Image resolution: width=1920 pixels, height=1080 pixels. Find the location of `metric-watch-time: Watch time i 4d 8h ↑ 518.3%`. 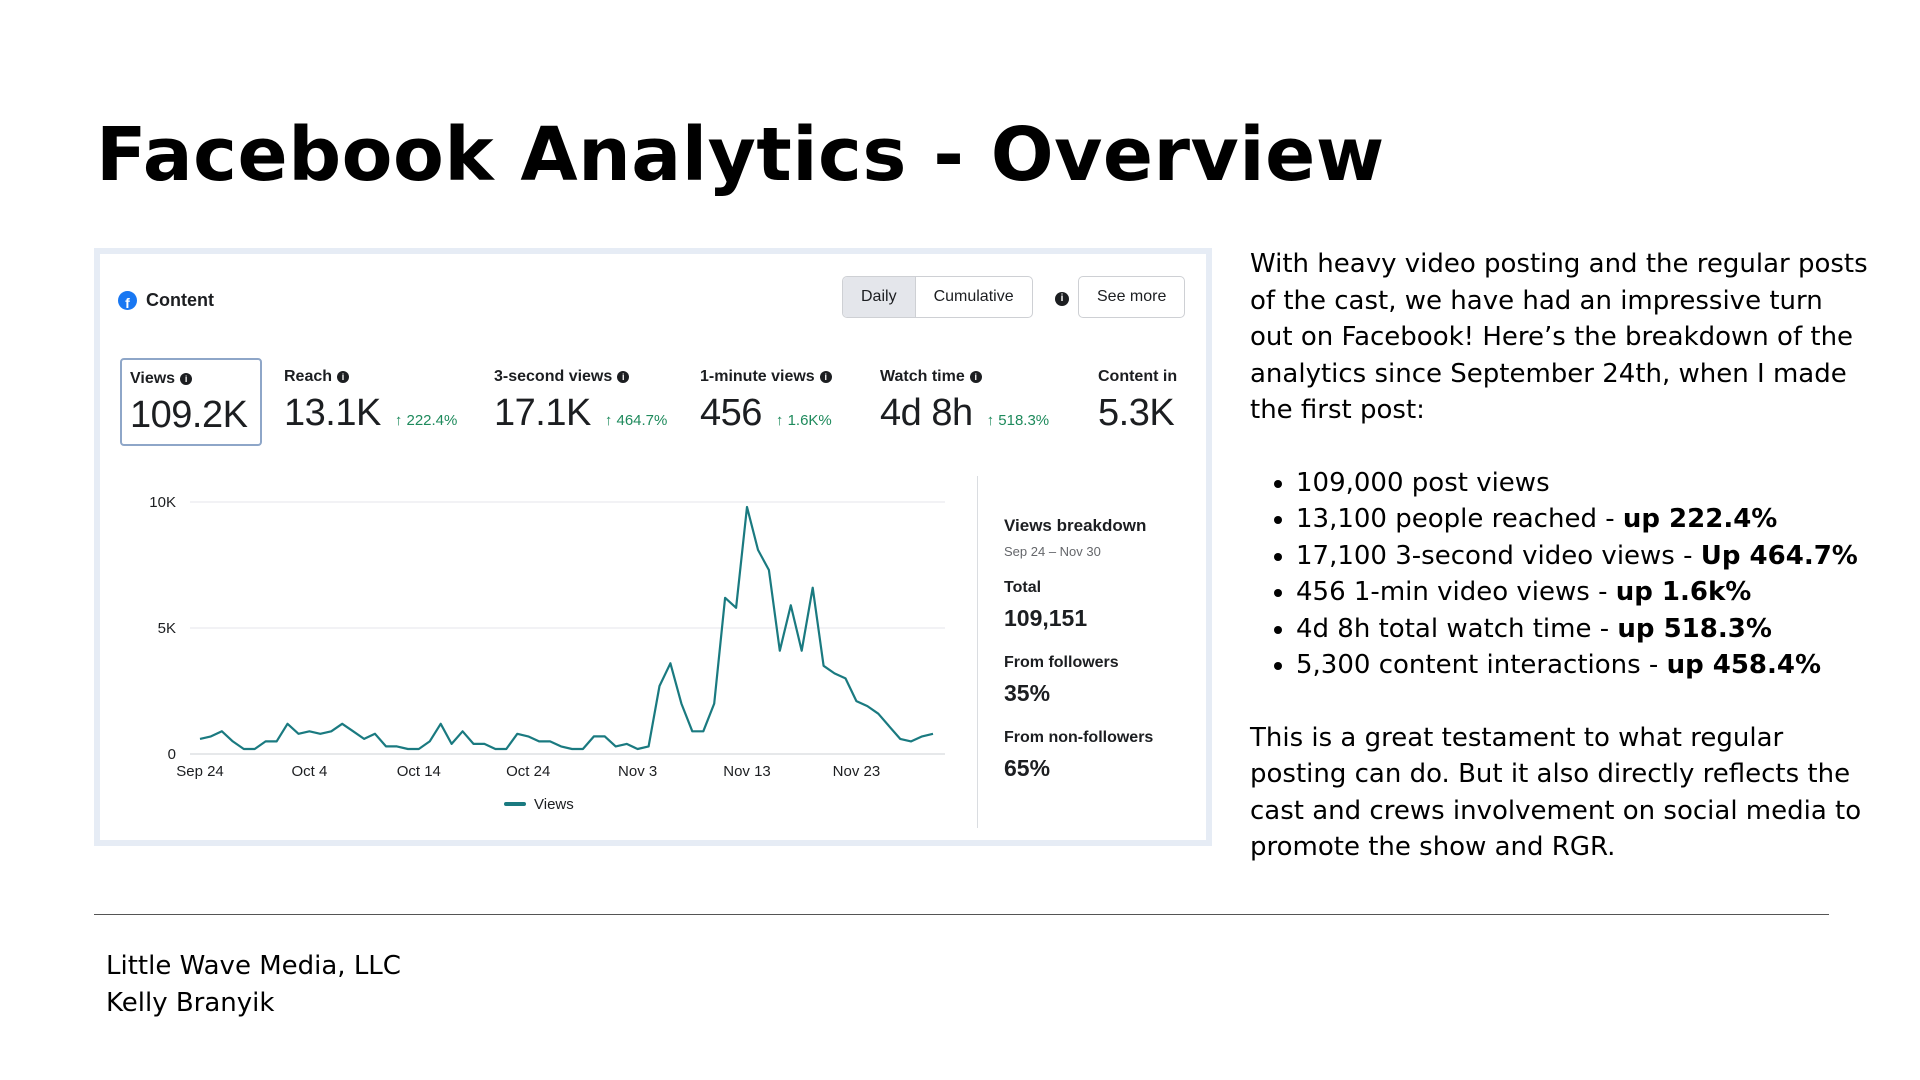

metric-watch-time: Watch time i 4d 8h ↑ 518.3% is located at coordinates (972, 402).